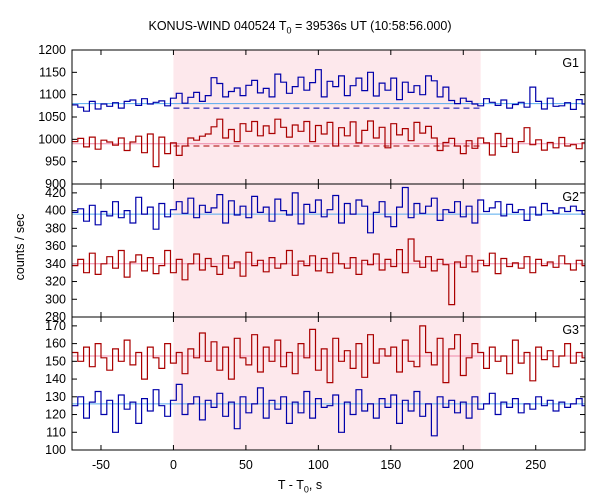  I want to click on y-tick-label: 120, so click(55, 415).